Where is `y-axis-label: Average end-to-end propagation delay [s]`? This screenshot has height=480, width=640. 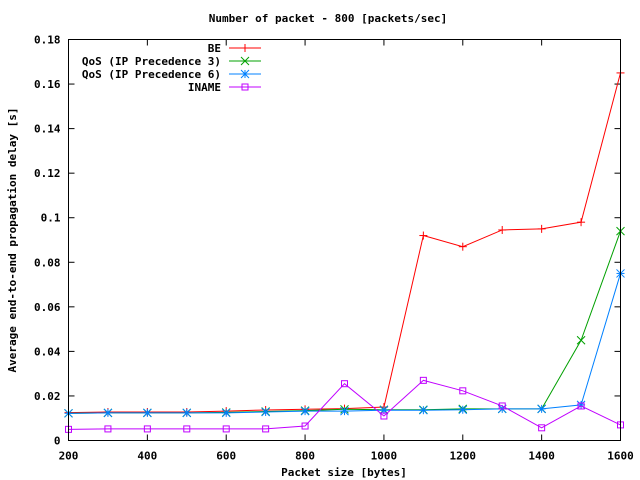
y-axis-label: Average end-to-end propagation delay [s] is located at coordinates (12, 240).